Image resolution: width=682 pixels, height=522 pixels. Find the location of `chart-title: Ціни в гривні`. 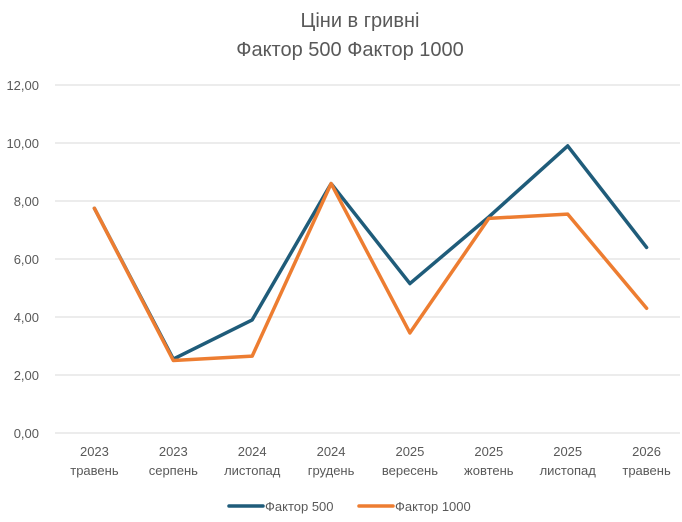

chart-title: Ціни в гривні is located at coordinates (360, 21).